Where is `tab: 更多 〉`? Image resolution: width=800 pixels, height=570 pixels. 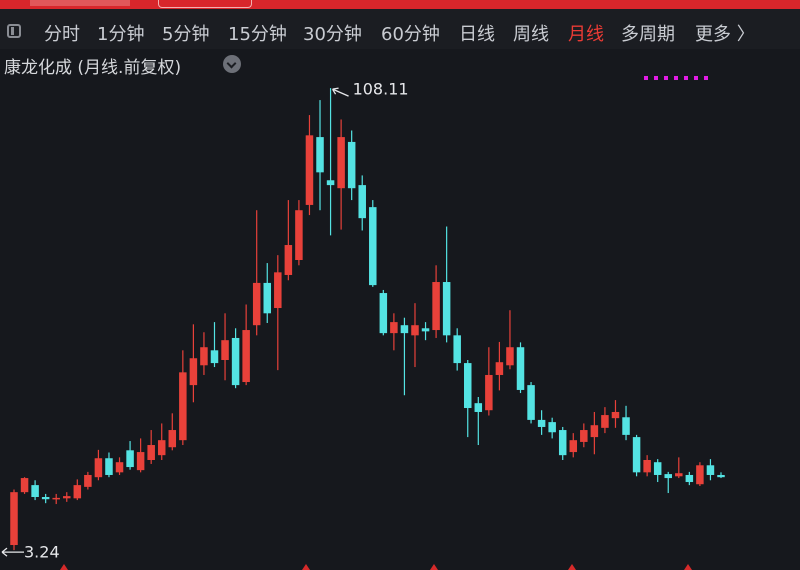 tab: 更多 〉 is located at coordinates (725, 34).